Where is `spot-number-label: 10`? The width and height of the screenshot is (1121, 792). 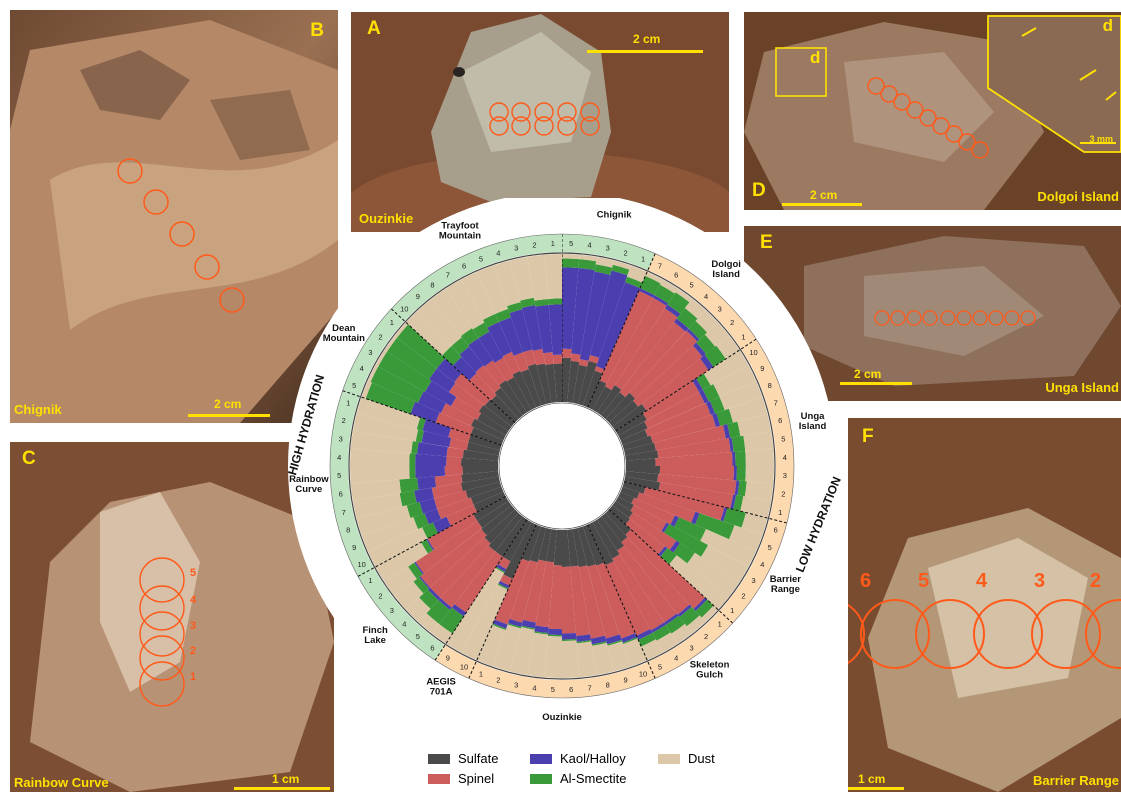
spot-number-label: 10 is located at coordinates (753, 352).